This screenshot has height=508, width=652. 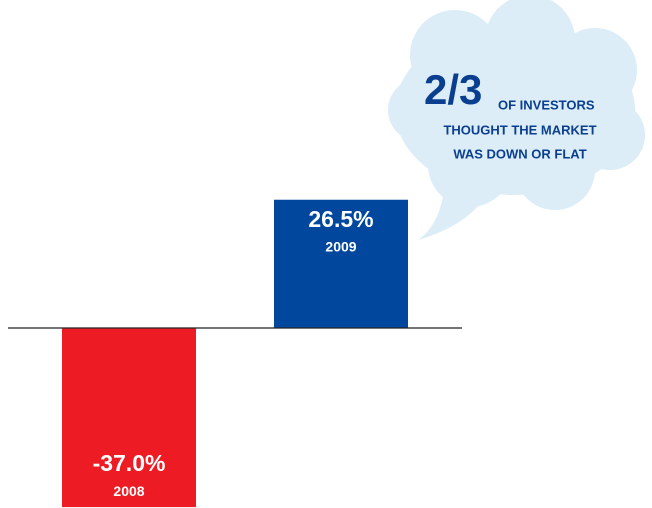 I want to click on data-label: 26.5%, so click(x=340, y=219).